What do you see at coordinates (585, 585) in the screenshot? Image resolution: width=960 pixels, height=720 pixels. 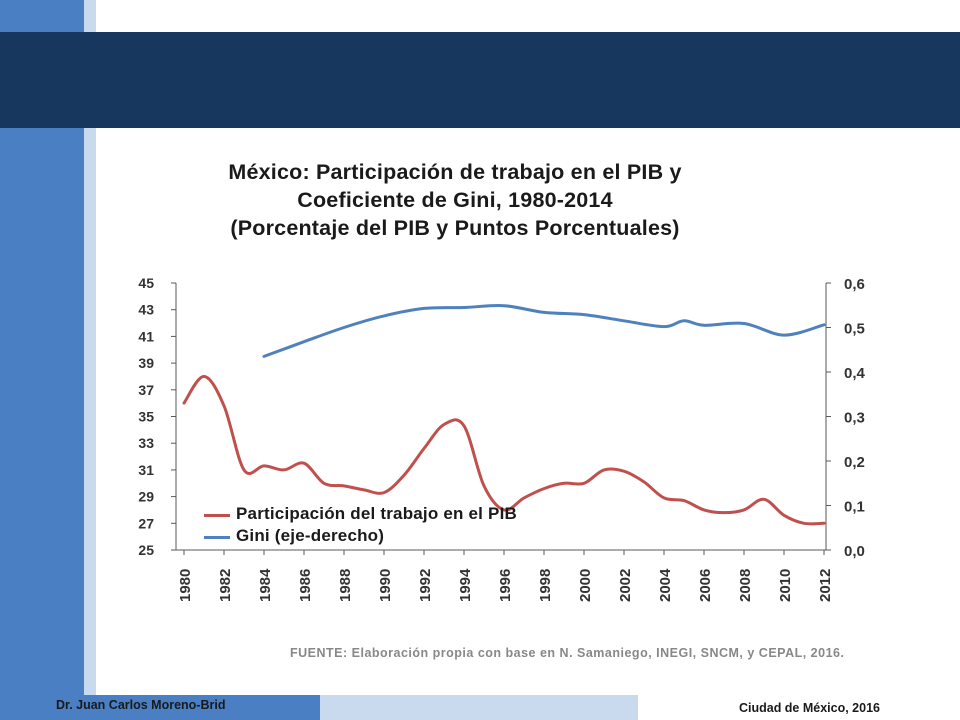 I see `x-tick-label: 2000` at bounding box center [585, 585].